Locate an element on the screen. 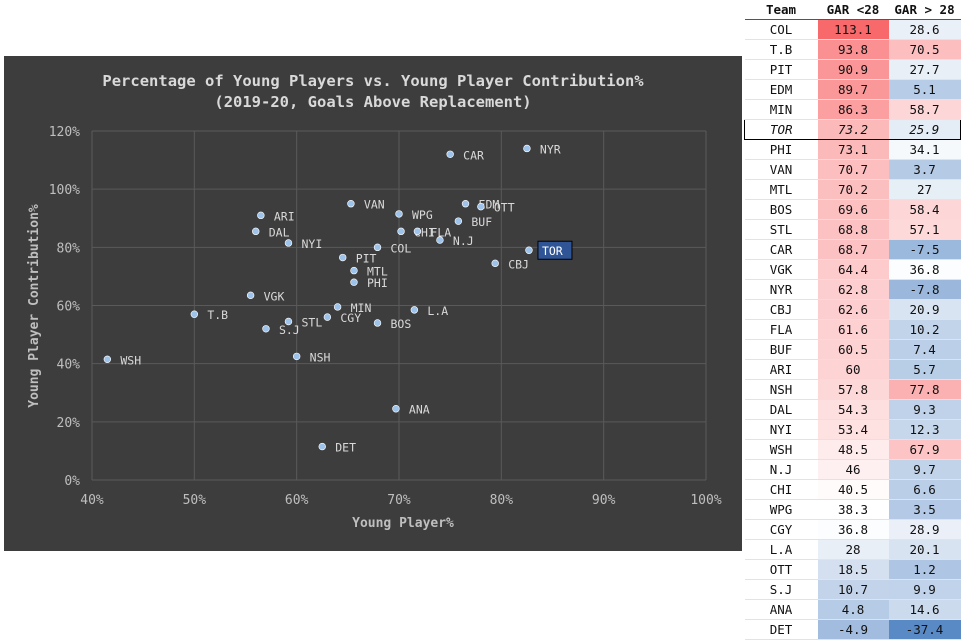 This screenshot has height=641, width=964. cell-gar-over-28: 9.9 is located at coordinates (924, 589).